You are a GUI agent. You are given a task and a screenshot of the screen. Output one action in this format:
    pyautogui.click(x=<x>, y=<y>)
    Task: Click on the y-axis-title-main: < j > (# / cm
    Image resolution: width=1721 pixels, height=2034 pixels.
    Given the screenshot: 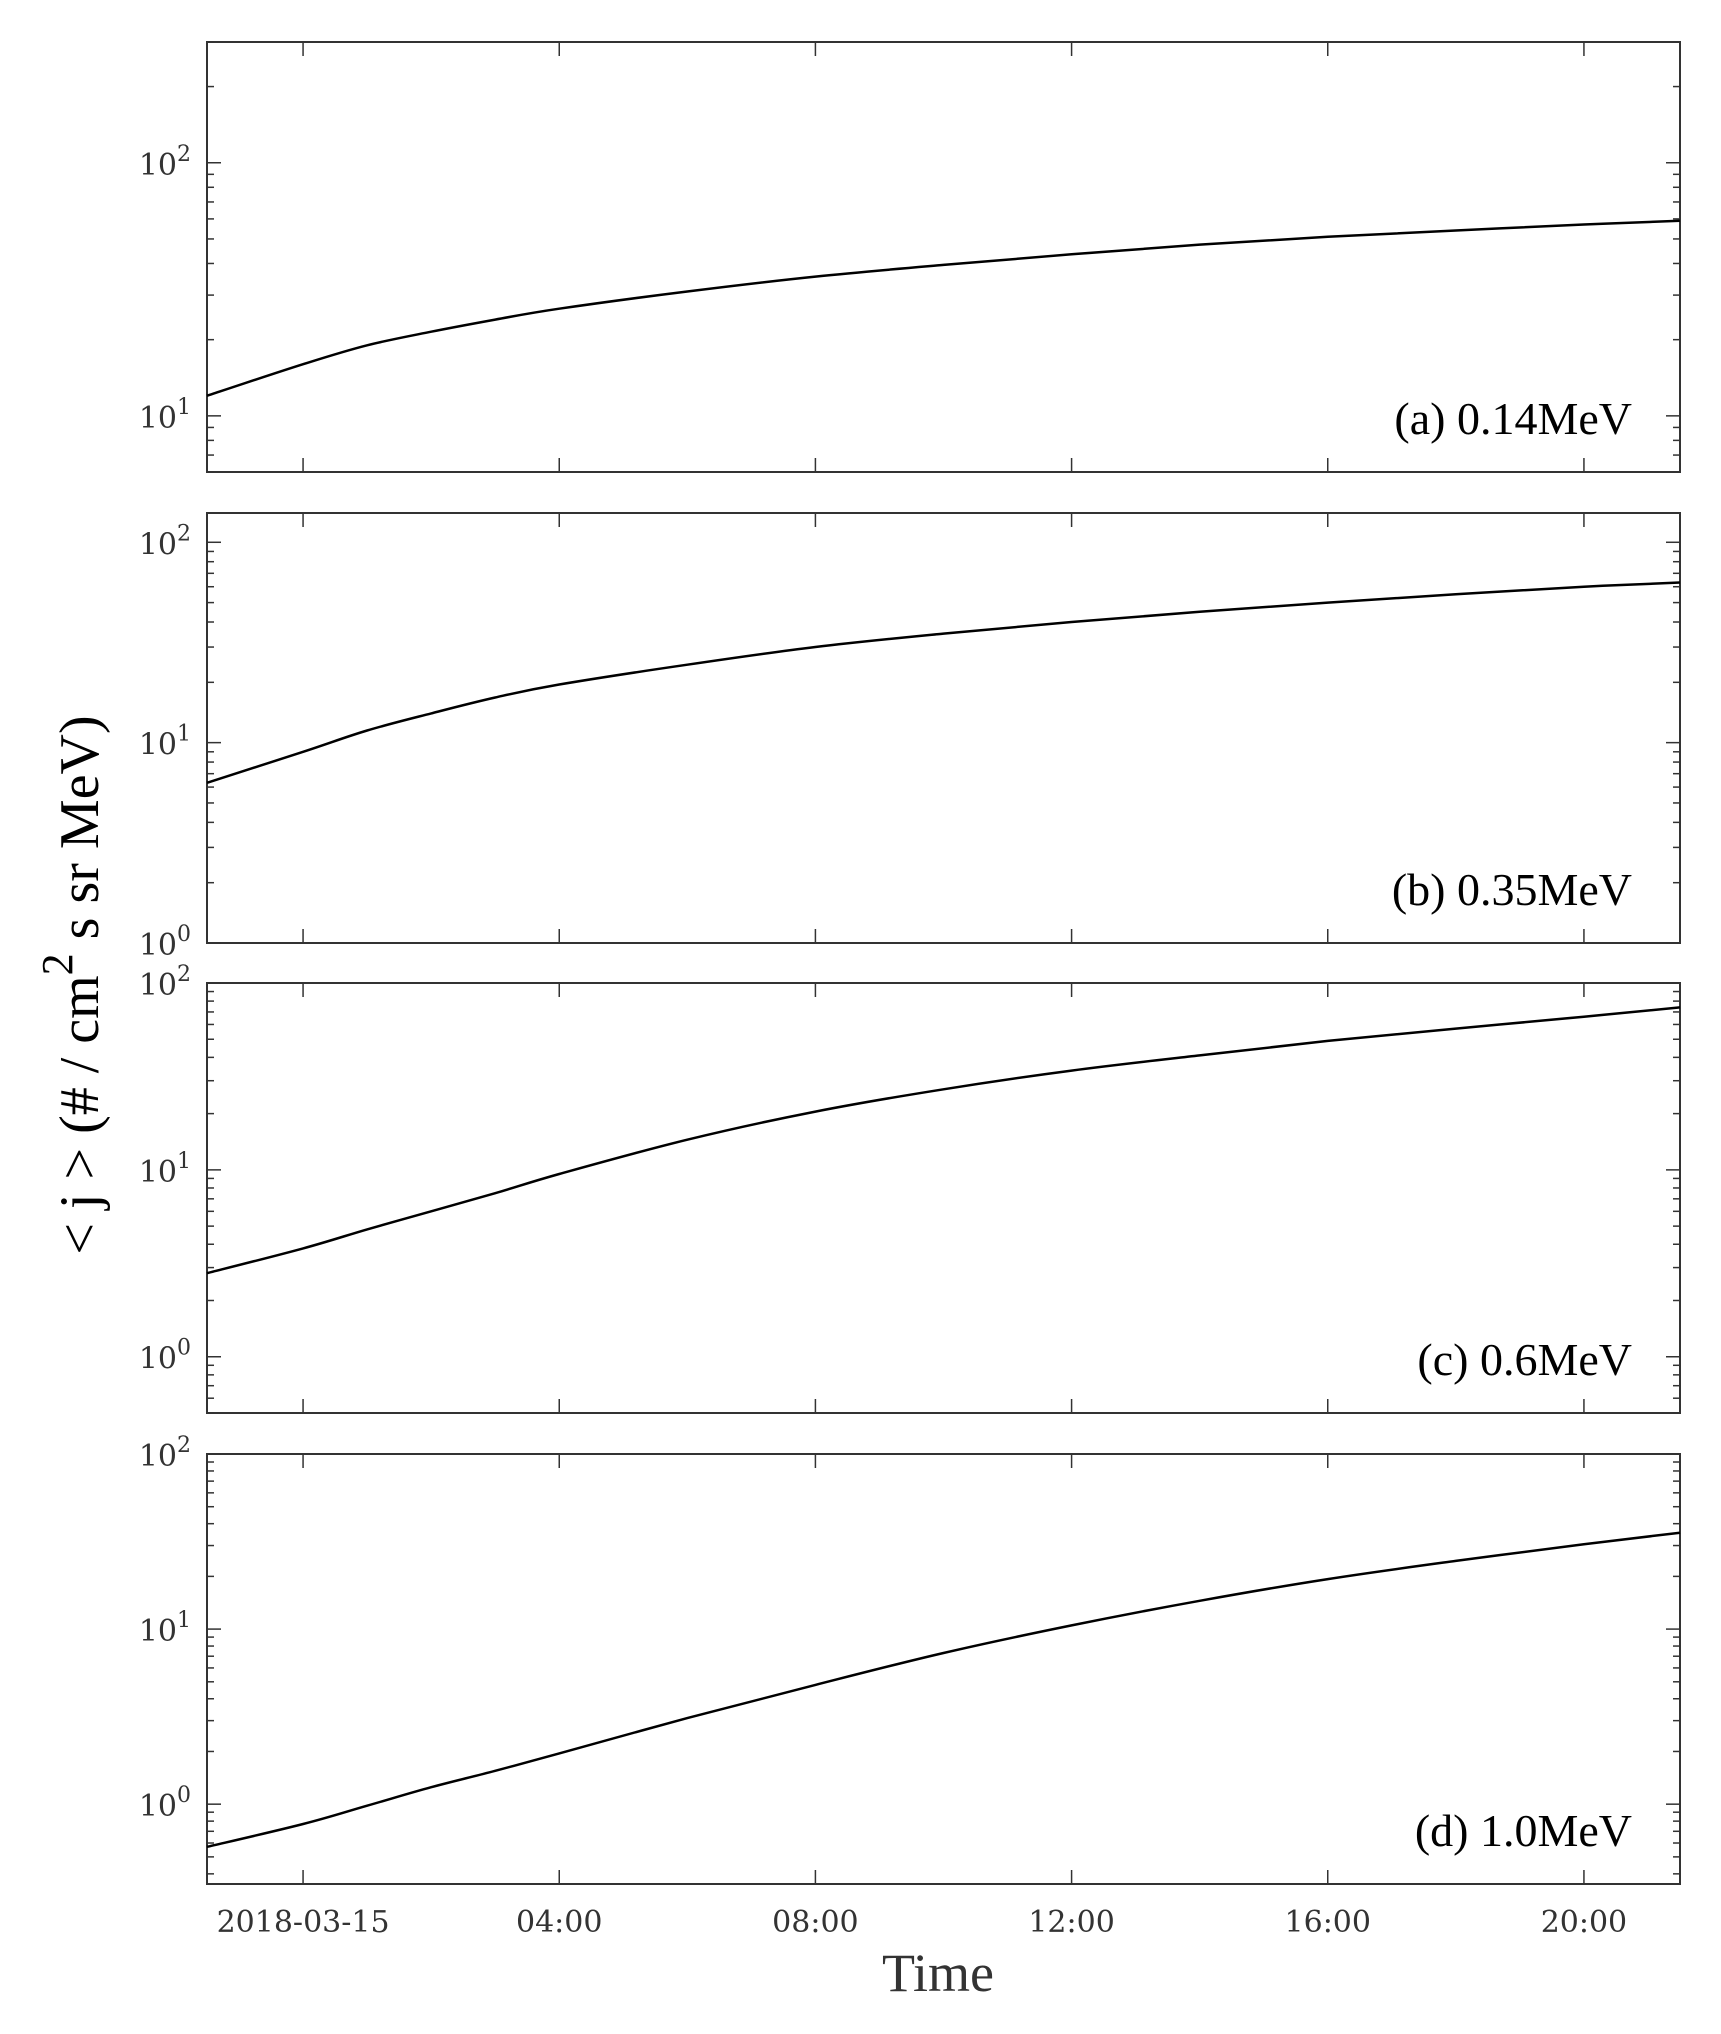 What is the action you would take?
    pyautogui.click(x=80, y=1114)
    